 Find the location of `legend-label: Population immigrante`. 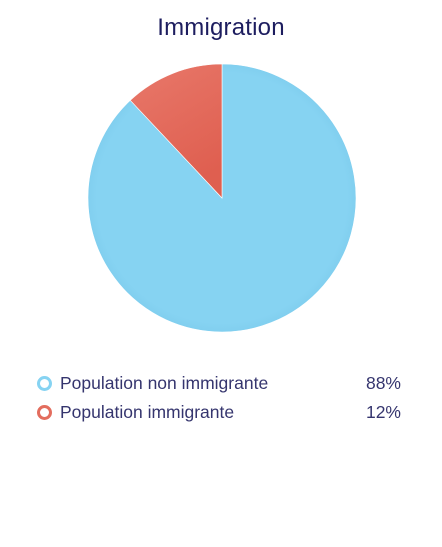

legend-label: Population immigrante is located at coordinates (147, 412).